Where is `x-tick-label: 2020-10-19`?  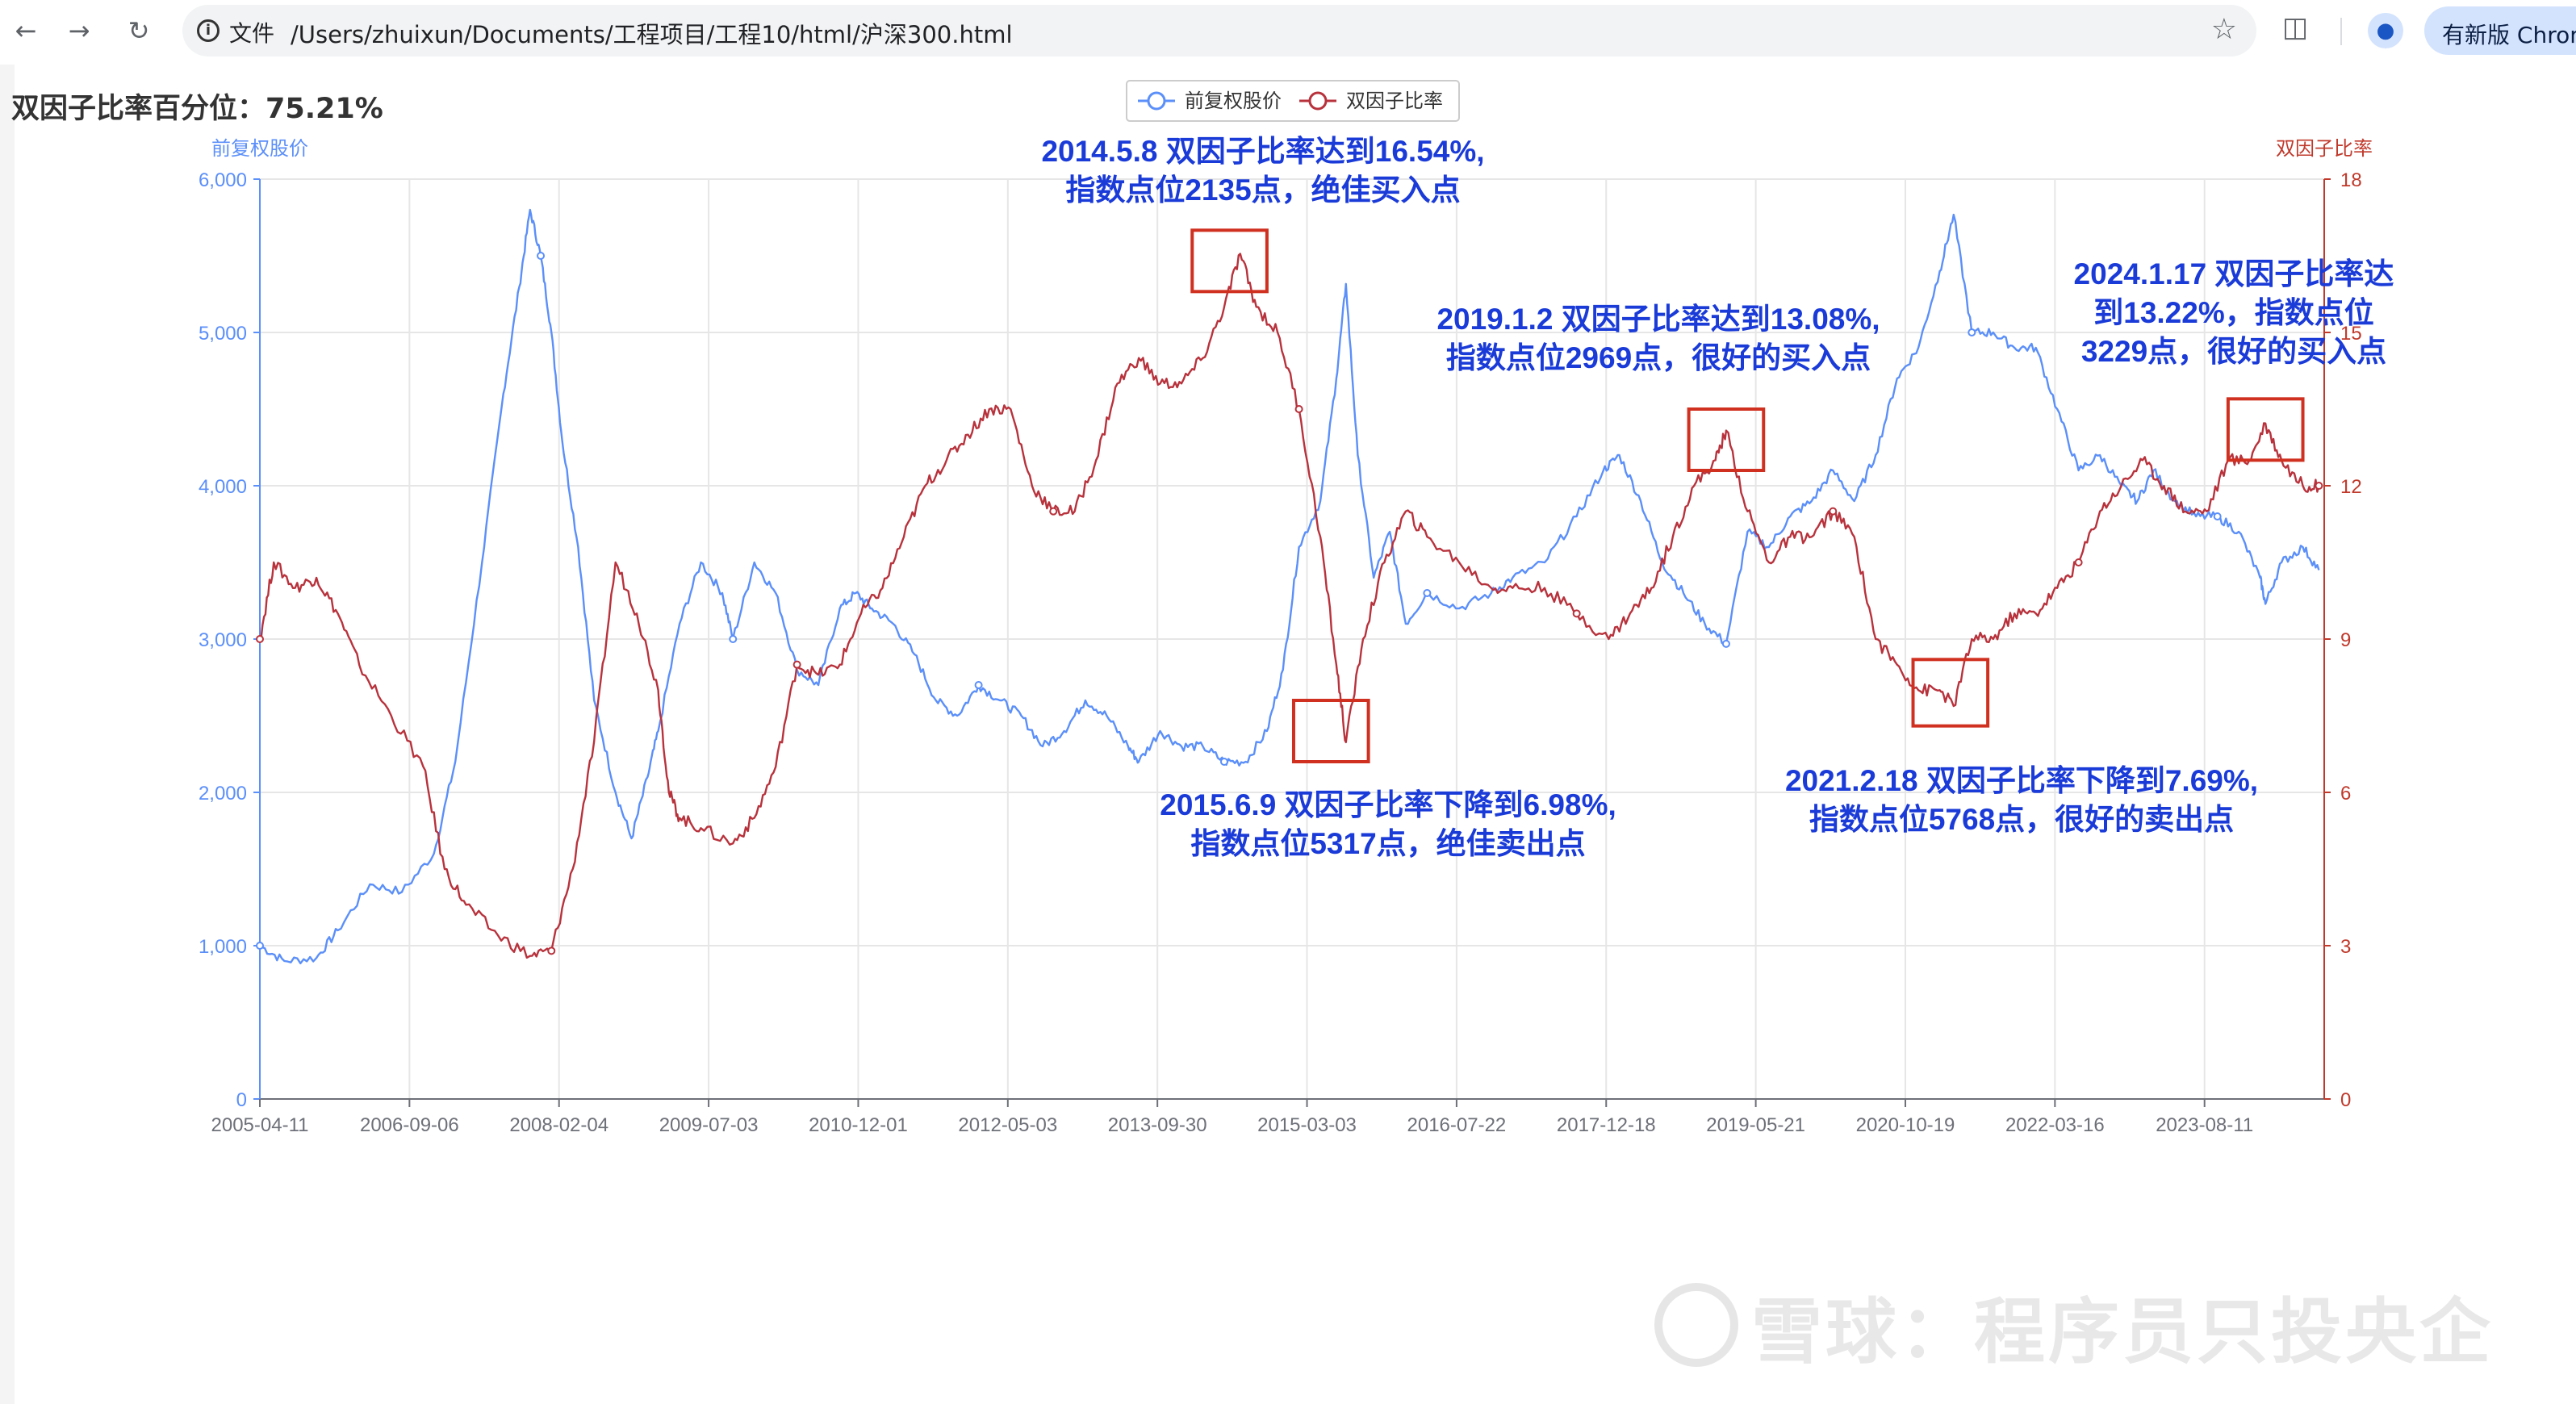
x-tick-label: 2020-10-19 is located at coordinates (1905, 1125).